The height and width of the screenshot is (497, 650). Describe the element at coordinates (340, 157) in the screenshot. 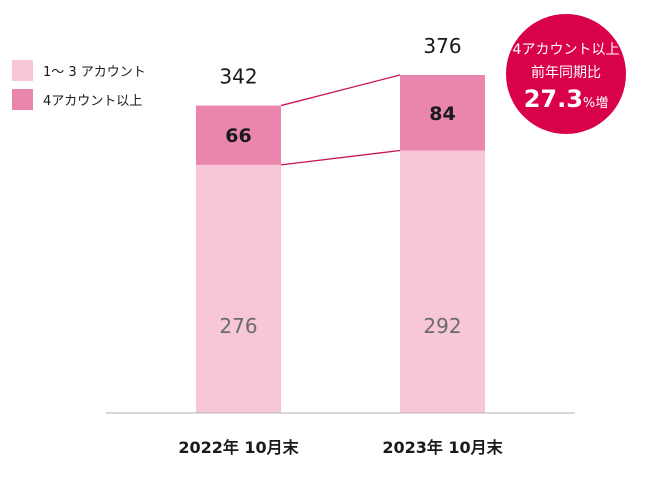

I see `connector-line-bottom` at that location.